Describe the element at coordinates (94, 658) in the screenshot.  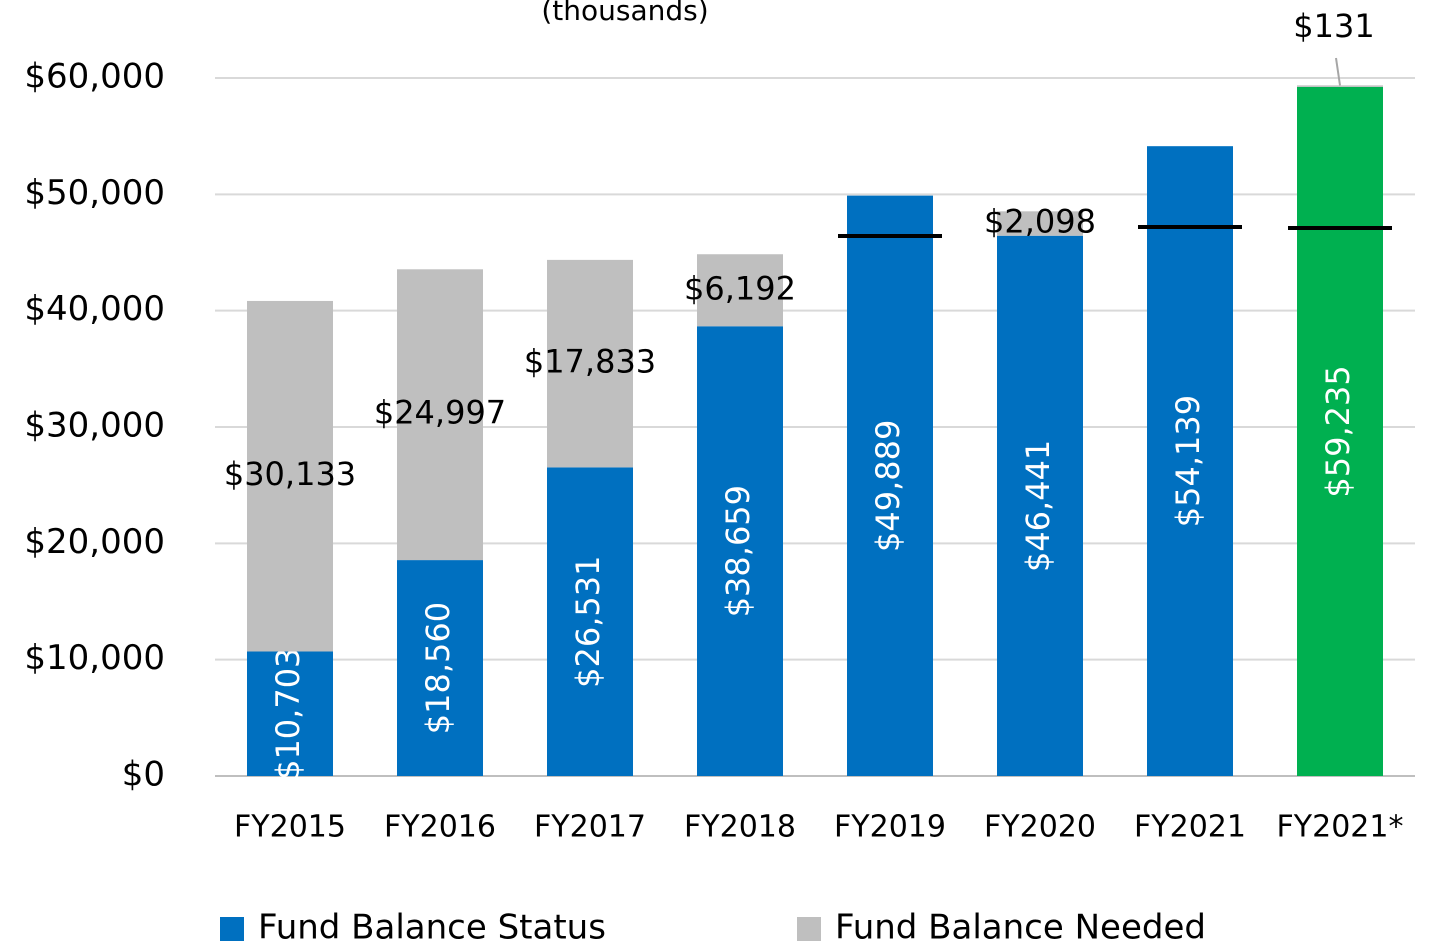
I see `y-tick-label: $10,000` at that location.